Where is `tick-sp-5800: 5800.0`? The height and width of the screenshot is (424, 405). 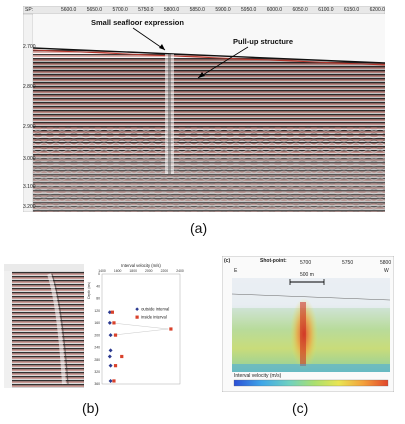
tick-sp-5800: 5800.0 is located at coordinates (171, 10).